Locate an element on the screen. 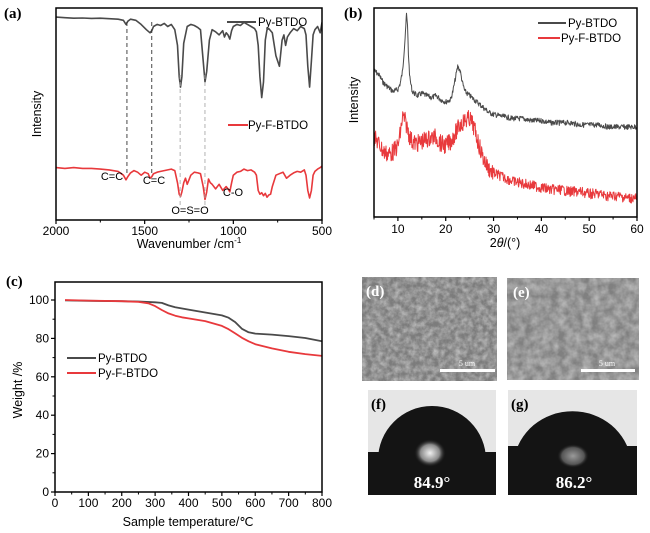 This screenshot has width=650, height=533. sem-e-texture is located at coordinates (573, 329).